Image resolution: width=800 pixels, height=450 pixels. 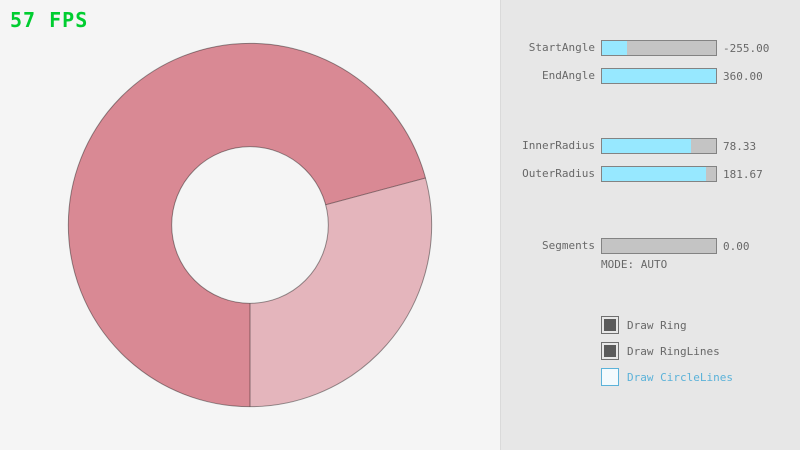 I want to click on slider-row-inner-radius: InnerRadius 78.33, so click(x=650, y=146).